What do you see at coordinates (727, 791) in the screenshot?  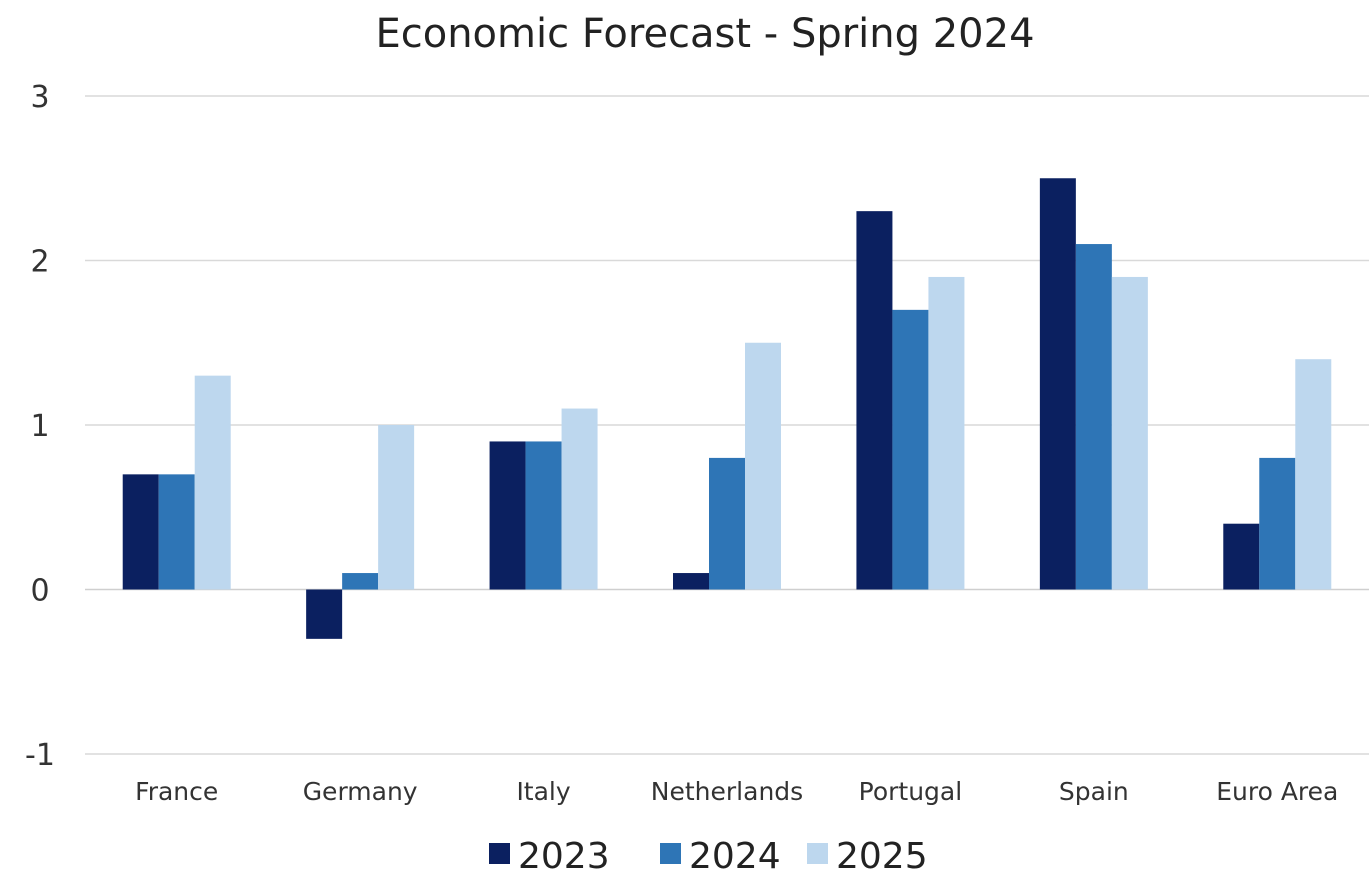 I see `x-tick-label: Netherlands` at bounding box center [727, 791].